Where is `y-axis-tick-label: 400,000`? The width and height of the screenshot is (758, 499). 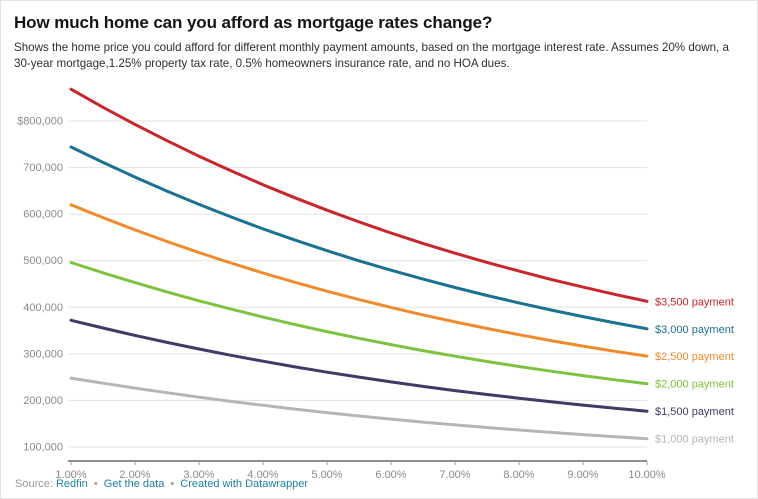
y-axis-tick-label: 400,000 is located at coordinates (43, 308).